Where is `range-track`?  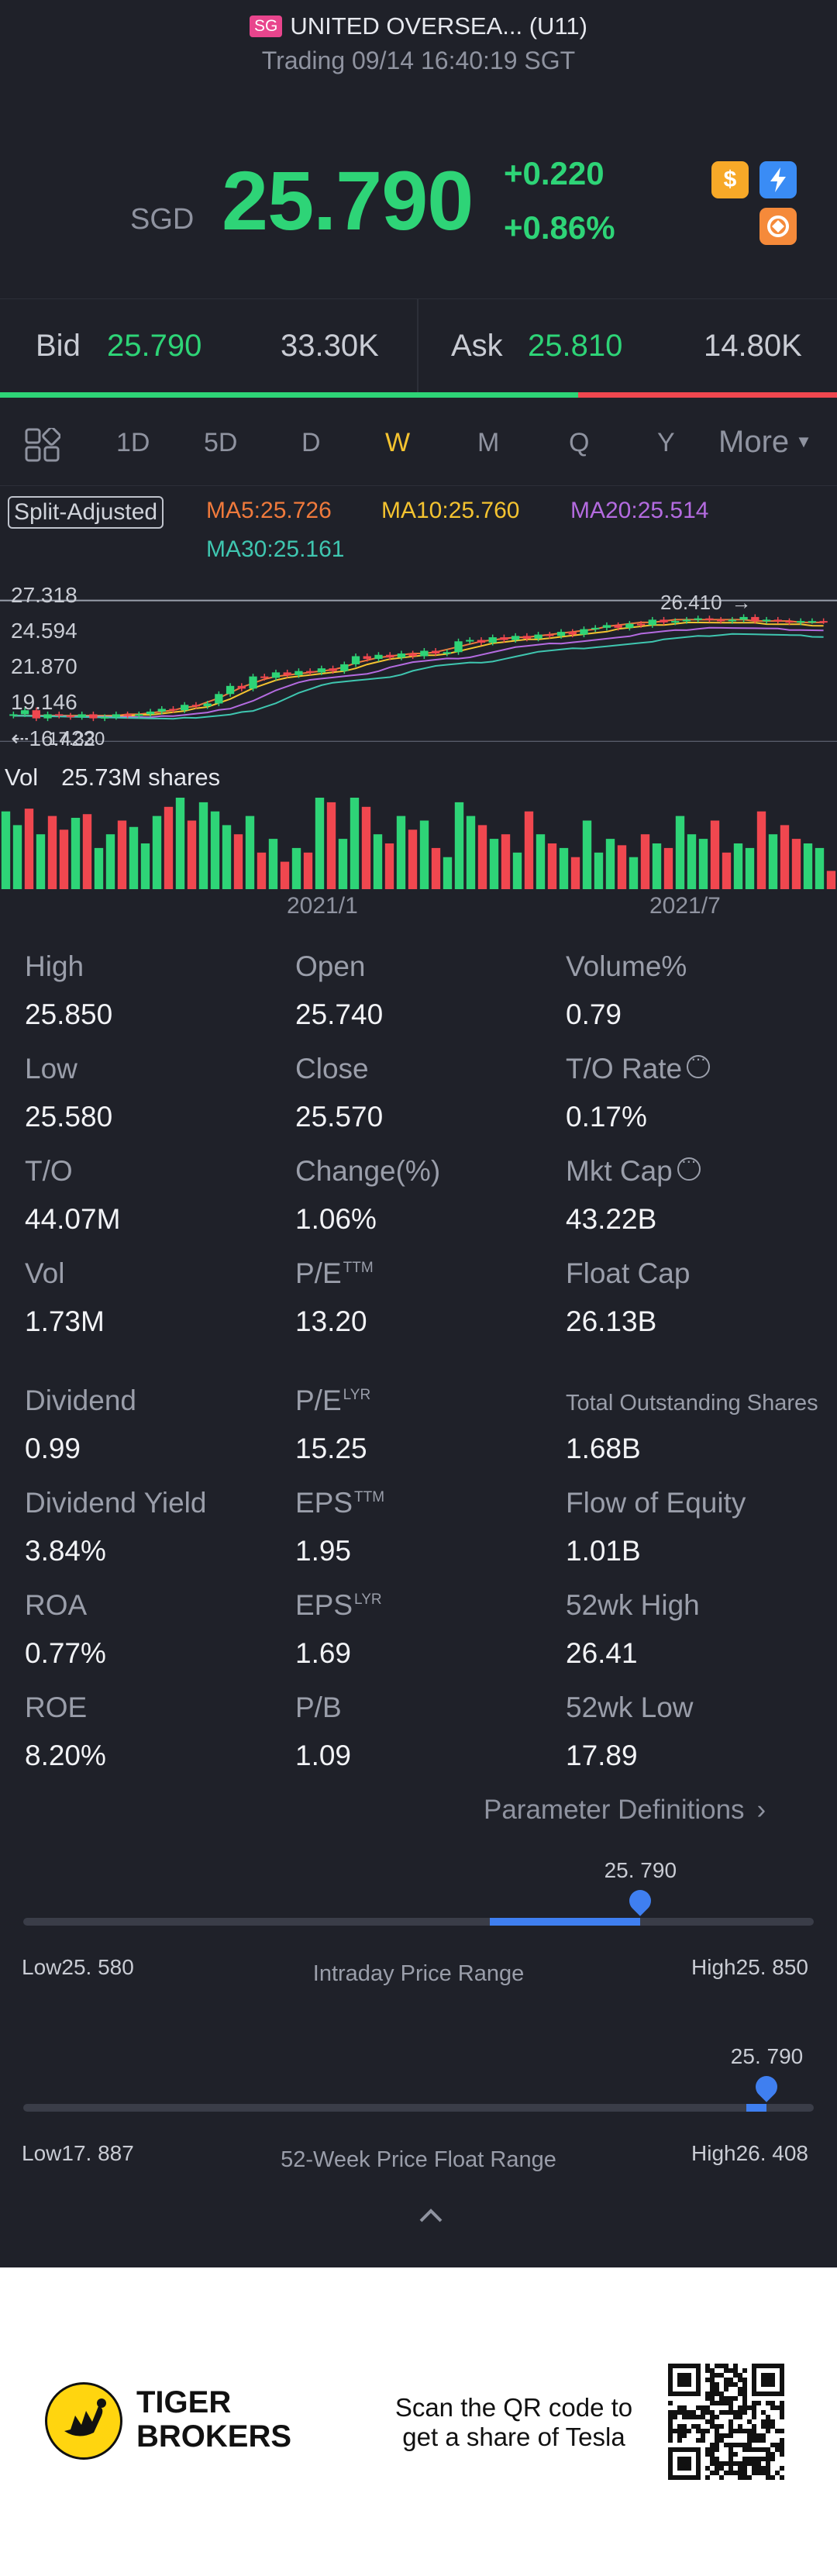 range-track is located at coordinates (418, 2108).